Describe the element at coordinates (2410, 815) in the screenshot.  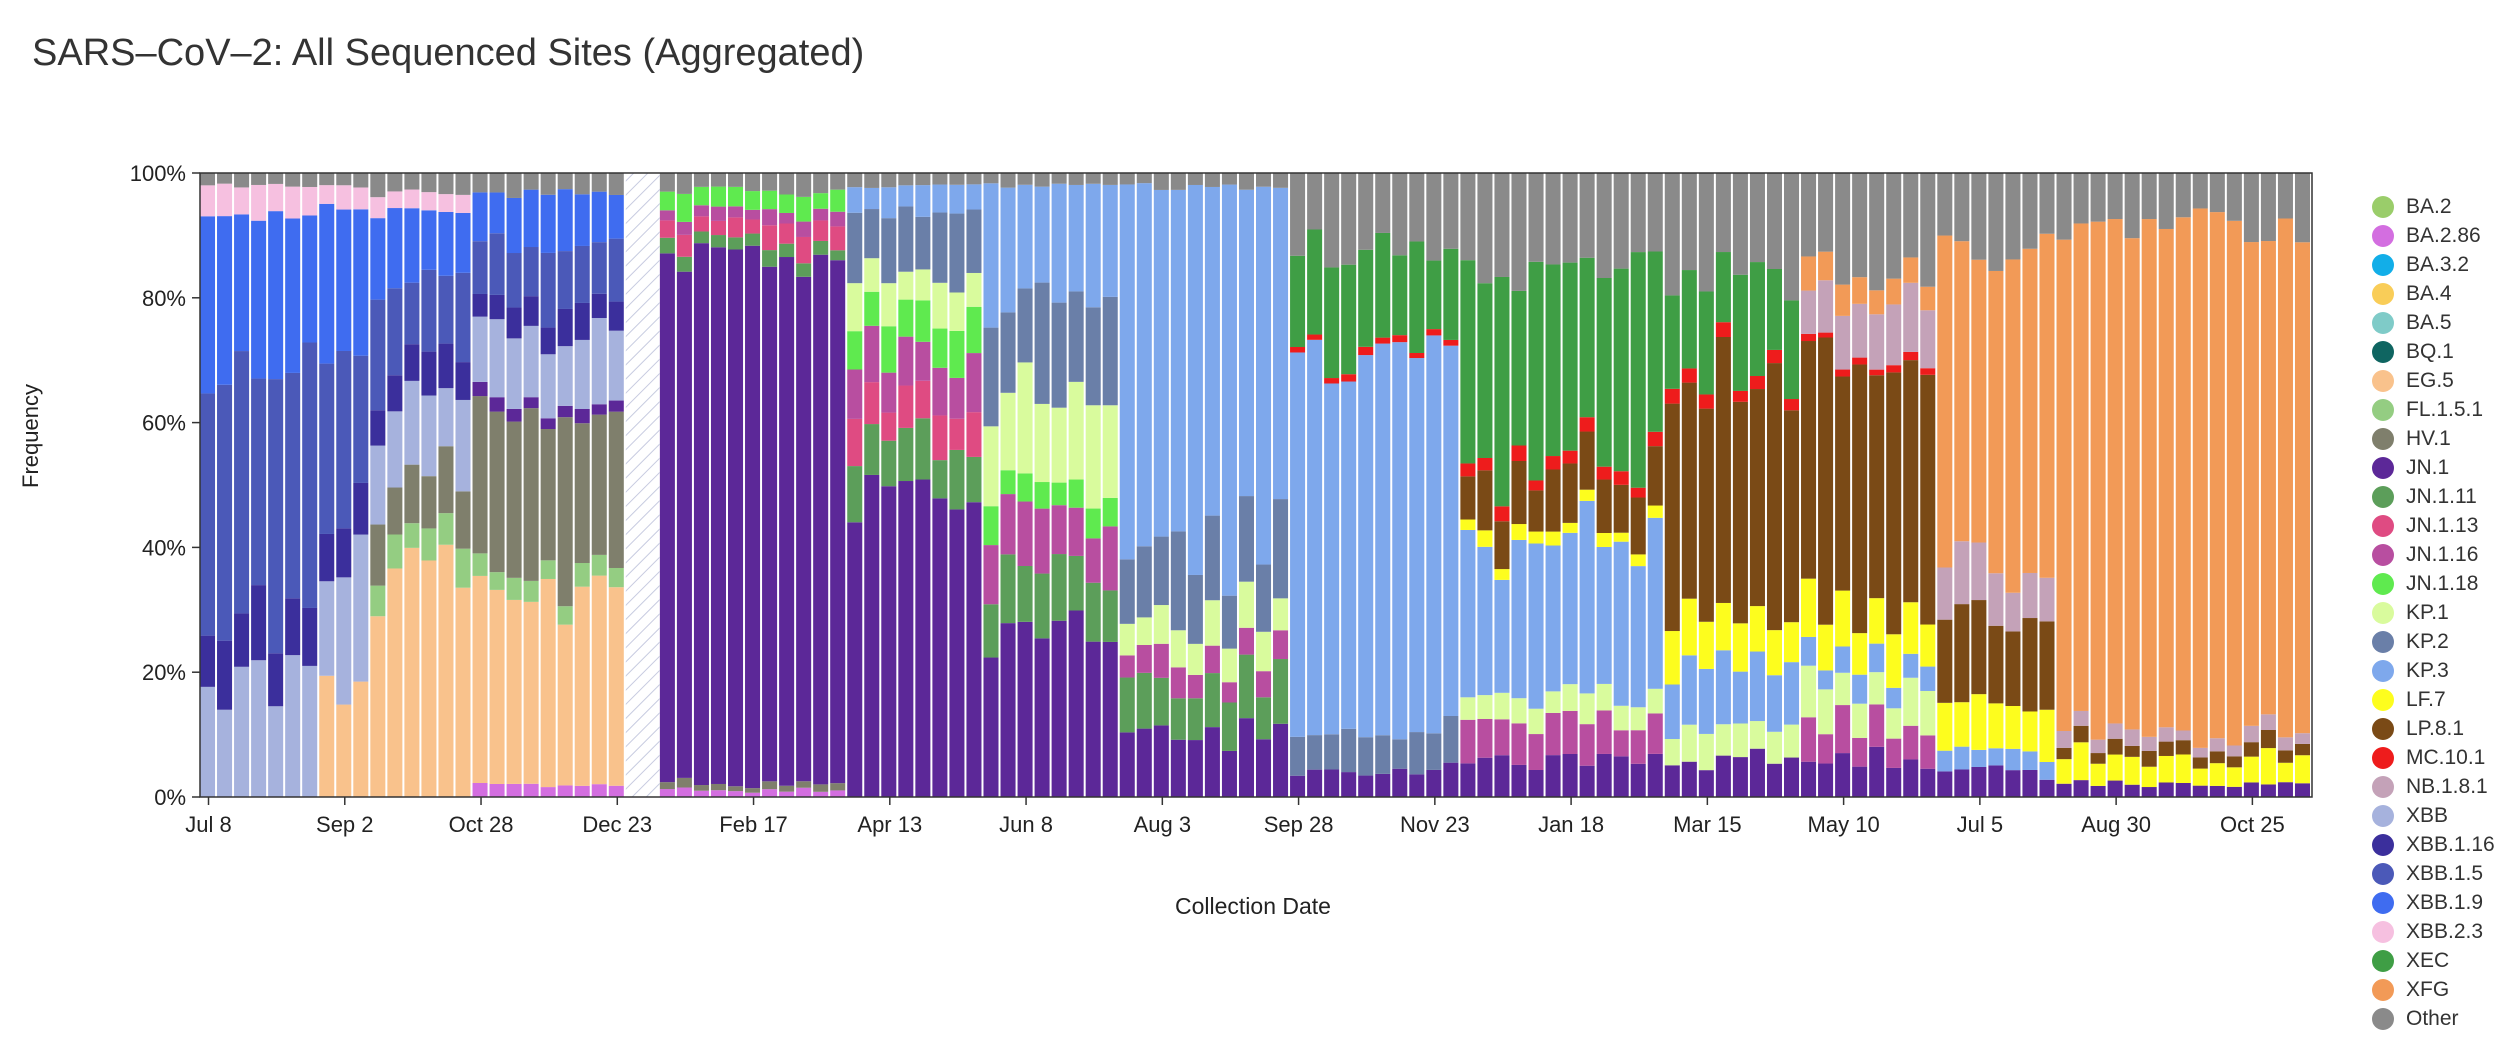
I see `legend-item: XBB` at that location.